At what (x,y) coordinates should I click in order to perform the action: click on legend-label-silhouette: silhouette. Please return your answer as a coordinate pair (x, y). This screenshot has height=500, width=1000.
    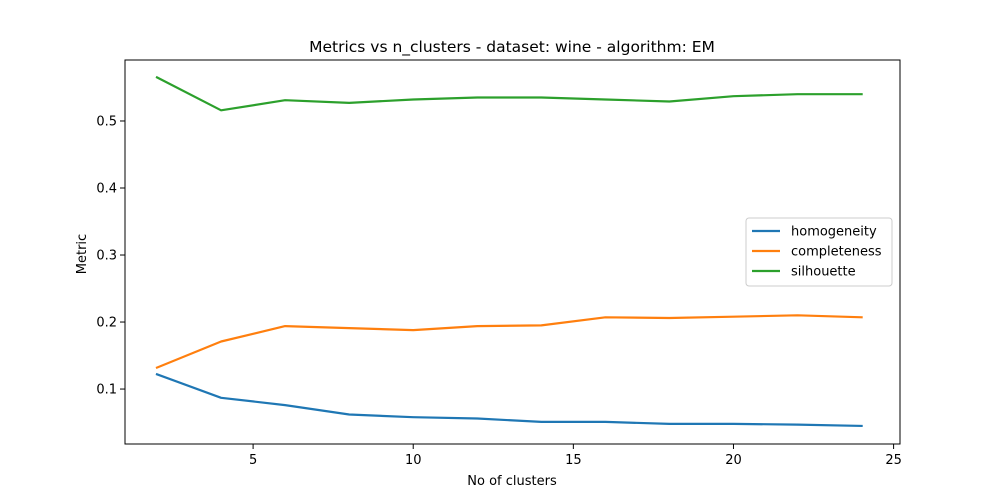
    Looking at the image, I should click on (823, 272).